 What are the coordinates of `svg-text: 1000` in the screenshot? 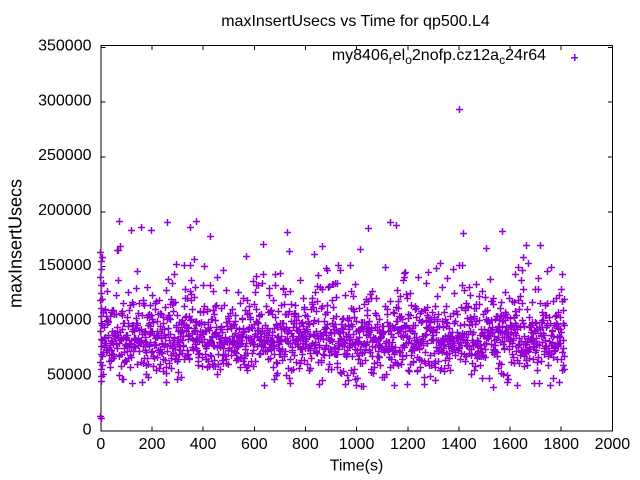 It's located at (357, 444).